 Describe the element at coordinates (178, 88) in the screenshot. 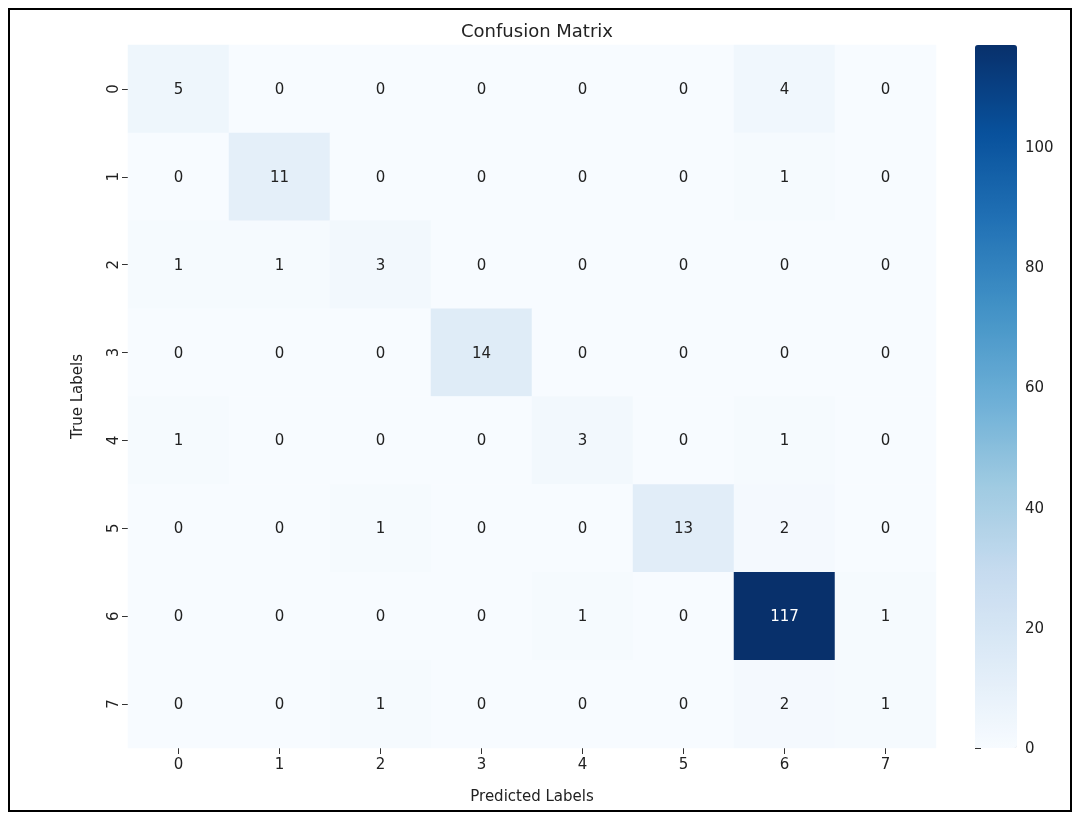

I see `data-label: 5` at that location.